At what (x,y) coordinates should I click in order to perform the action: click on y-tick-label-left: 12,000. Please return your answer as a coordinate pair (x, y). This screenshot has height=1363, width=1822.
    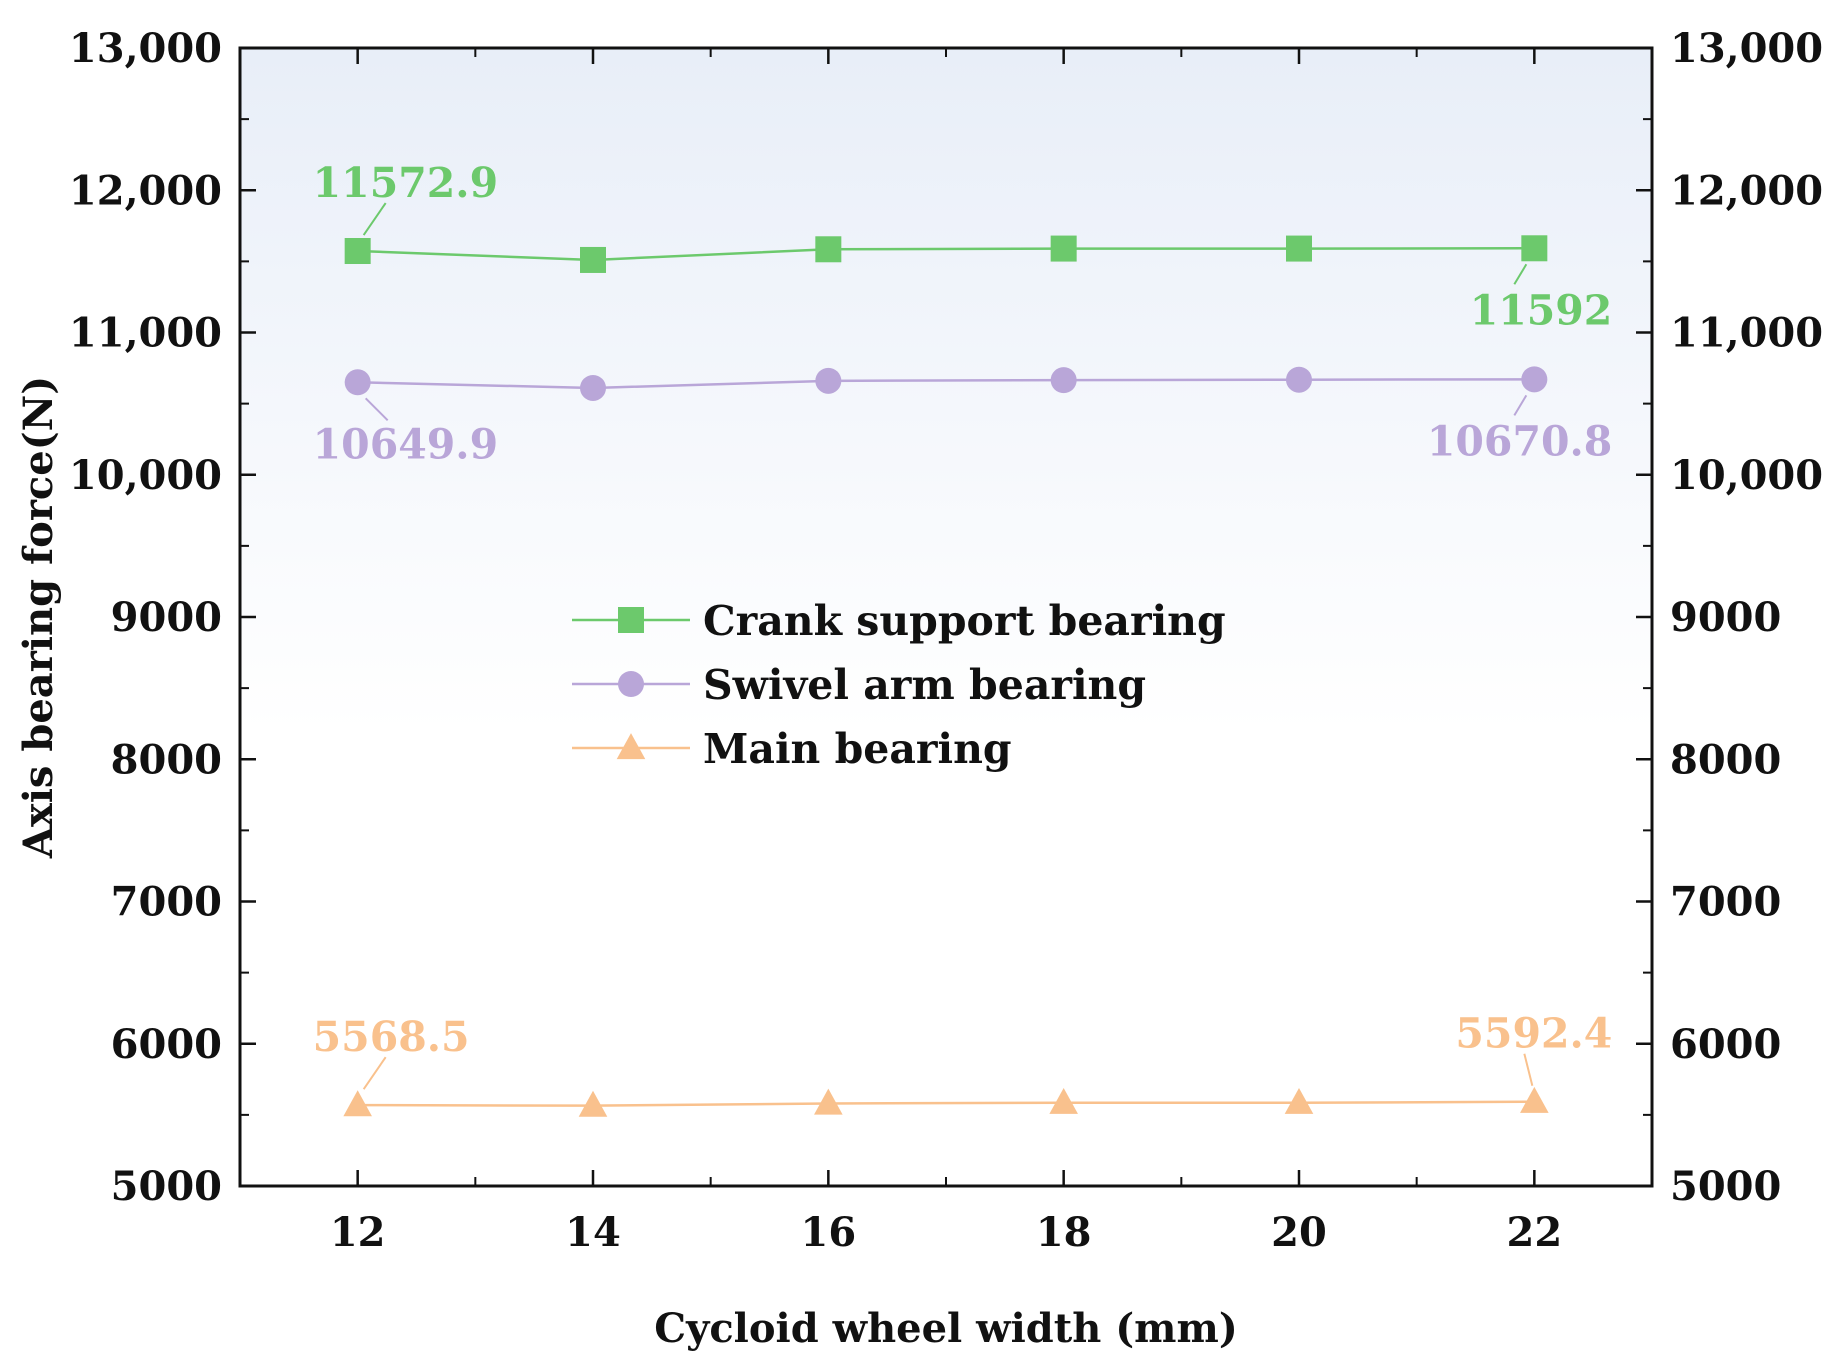
    Looking at the image, I should click on (145, 190).